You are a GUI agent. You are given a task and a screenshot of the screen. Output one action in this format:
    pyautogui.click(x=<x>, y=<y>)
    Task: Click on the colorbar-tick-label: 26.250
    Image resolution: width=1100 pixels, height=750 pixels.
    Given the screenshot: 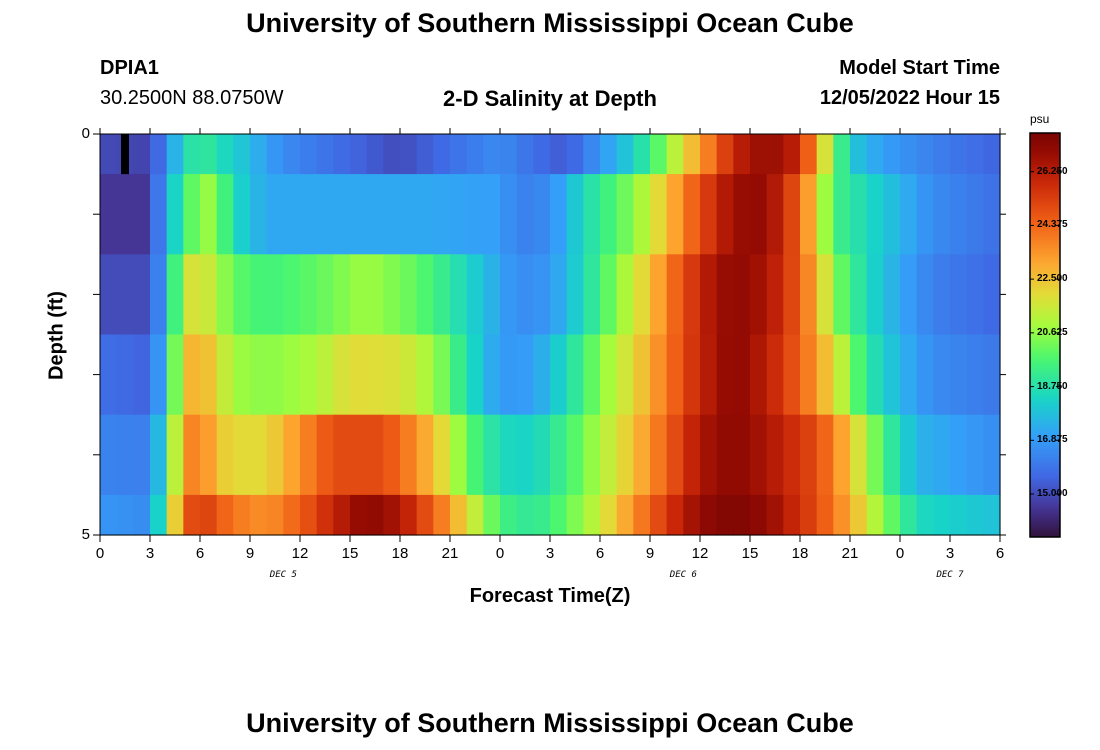 What is the action you would take?
    pyautogui.click(x=1052, y=171)
    